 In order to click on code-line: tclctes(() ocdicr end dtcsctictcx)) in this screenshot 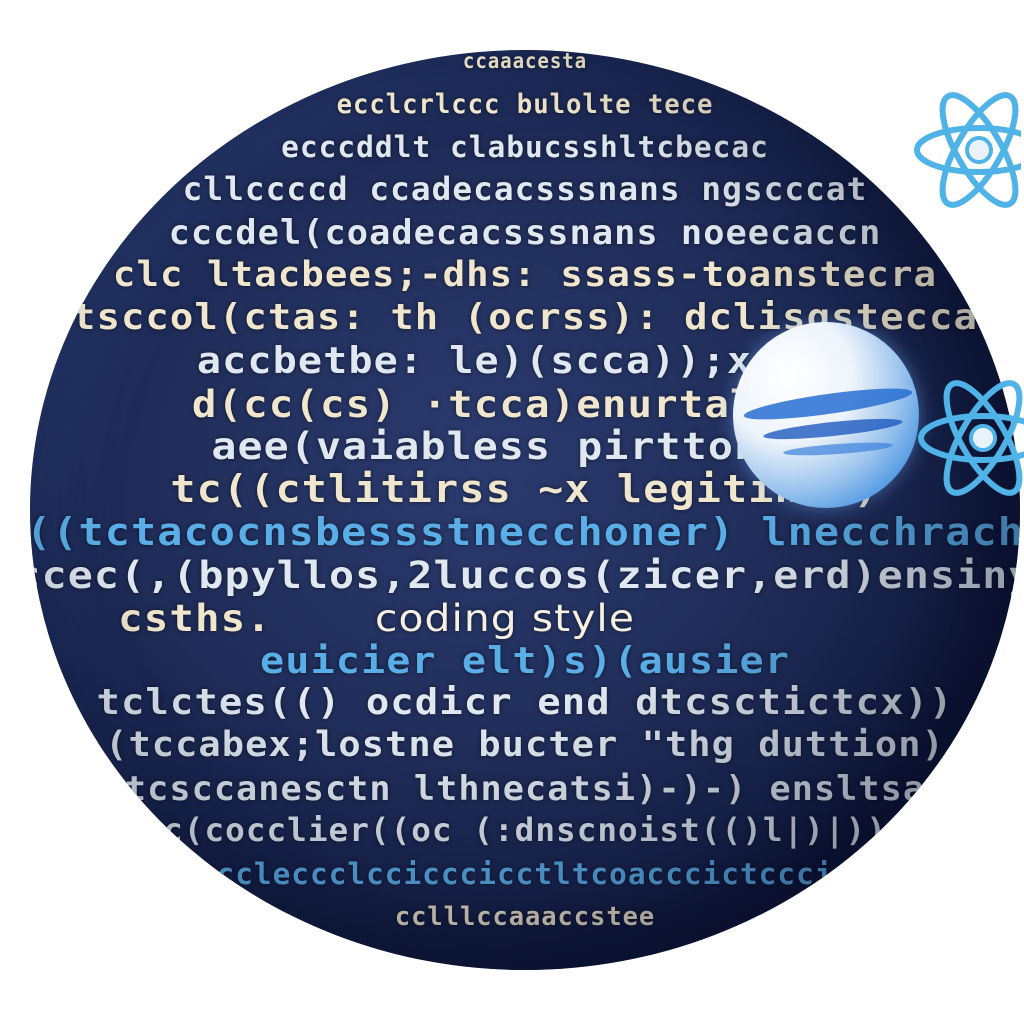, I will do `click(525, 702)`.